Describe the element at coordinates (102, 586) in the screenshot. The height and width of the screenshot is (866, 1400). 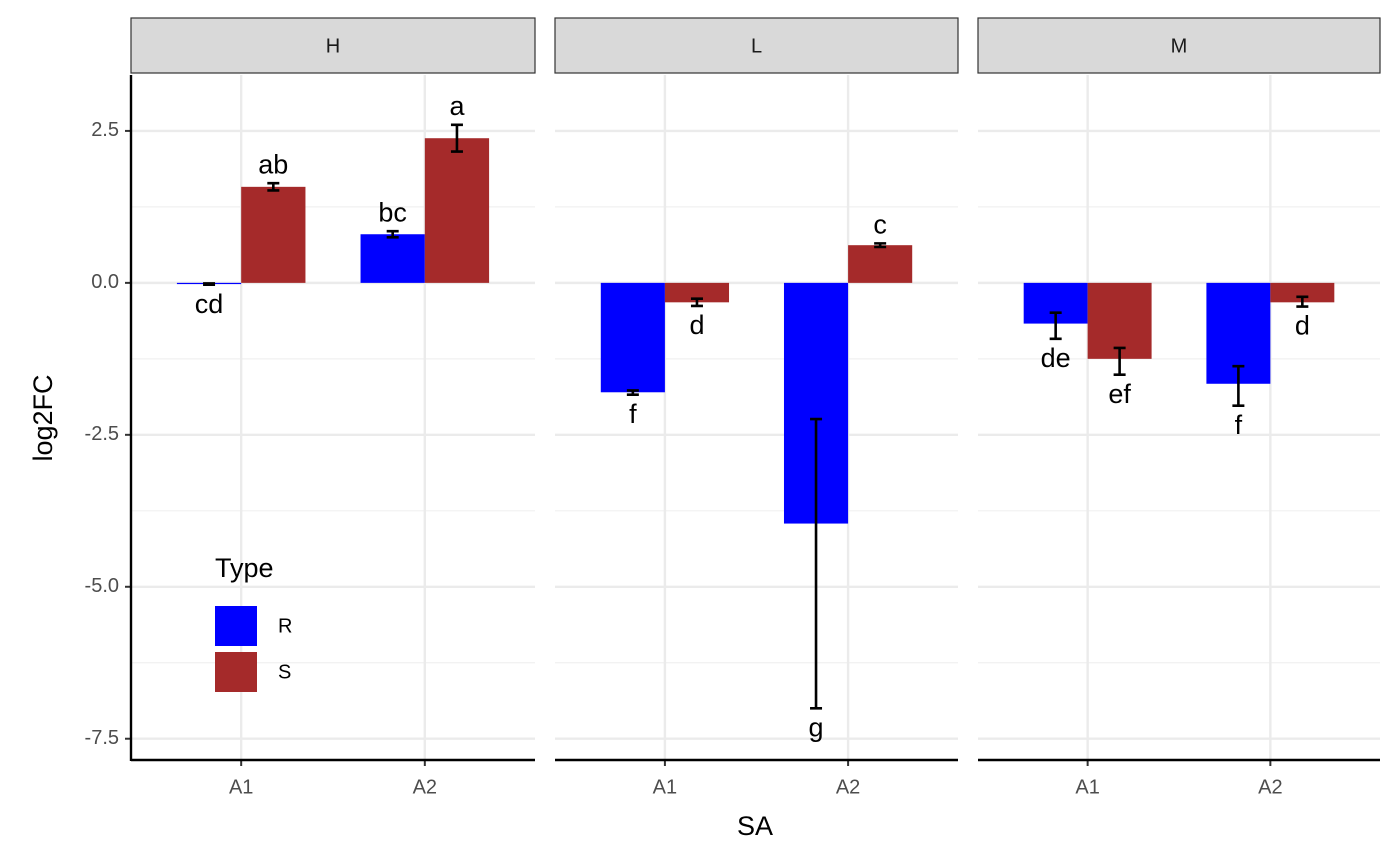
I see `y-tick-label: -5.0` at that location.